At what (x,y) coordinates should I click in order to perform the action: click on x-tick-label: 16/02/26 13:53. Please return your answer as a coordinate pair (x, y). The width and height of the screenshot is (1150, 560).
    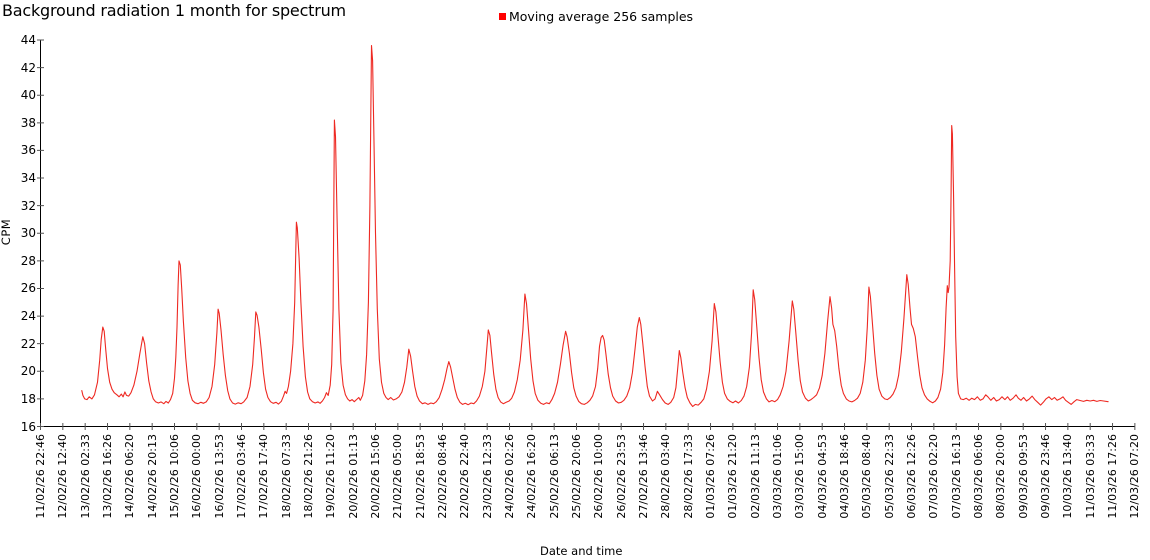
    Looking at the image, I should click on (219, 476).